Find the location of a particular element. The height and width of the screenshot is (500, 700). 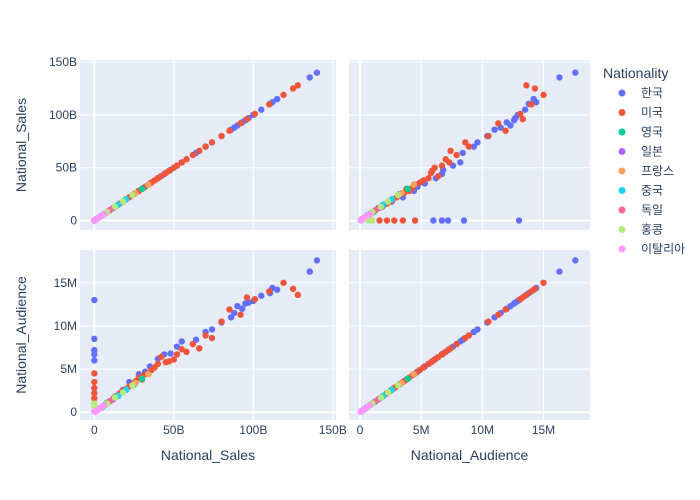

legend-item-미국: 미국 is located at coordinates (641, 113).